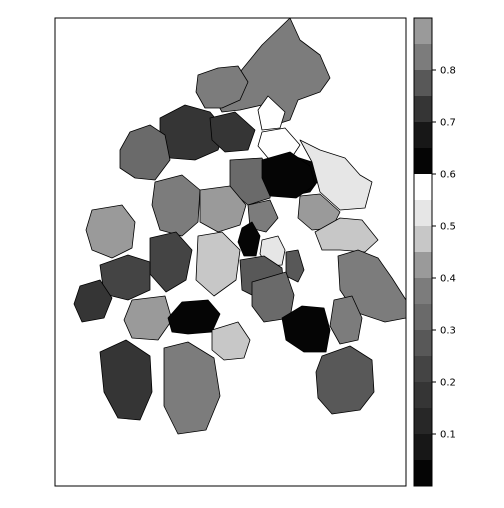 This screenshot has width=504, height=508. I want to click on colorbar-frame, so click(423, 252).